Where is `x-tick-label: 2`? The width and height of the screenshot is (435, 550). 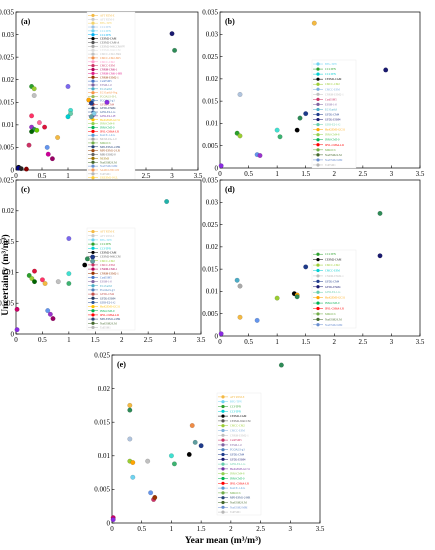
x-tick-label: 2 is located at coordinates (122, 340).